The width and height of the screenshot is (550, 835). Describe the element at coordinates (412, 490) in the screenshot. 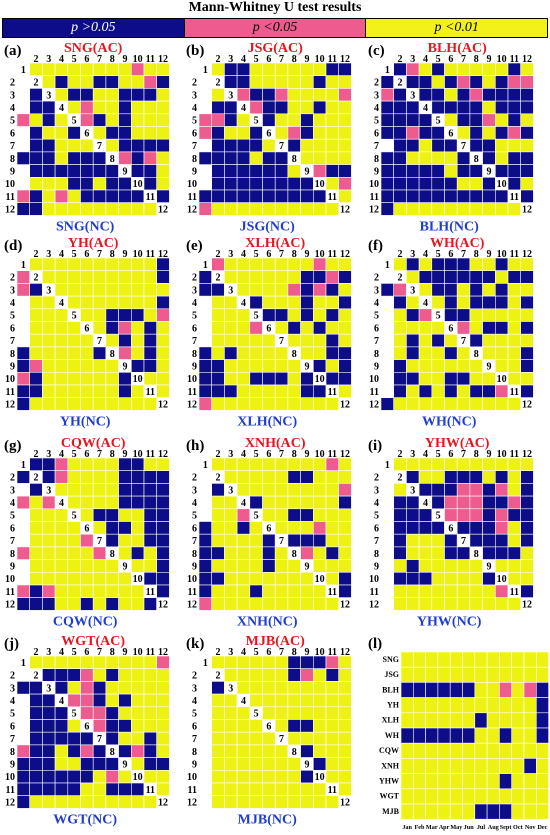

I see `diag-tick-label: 3` at that location.